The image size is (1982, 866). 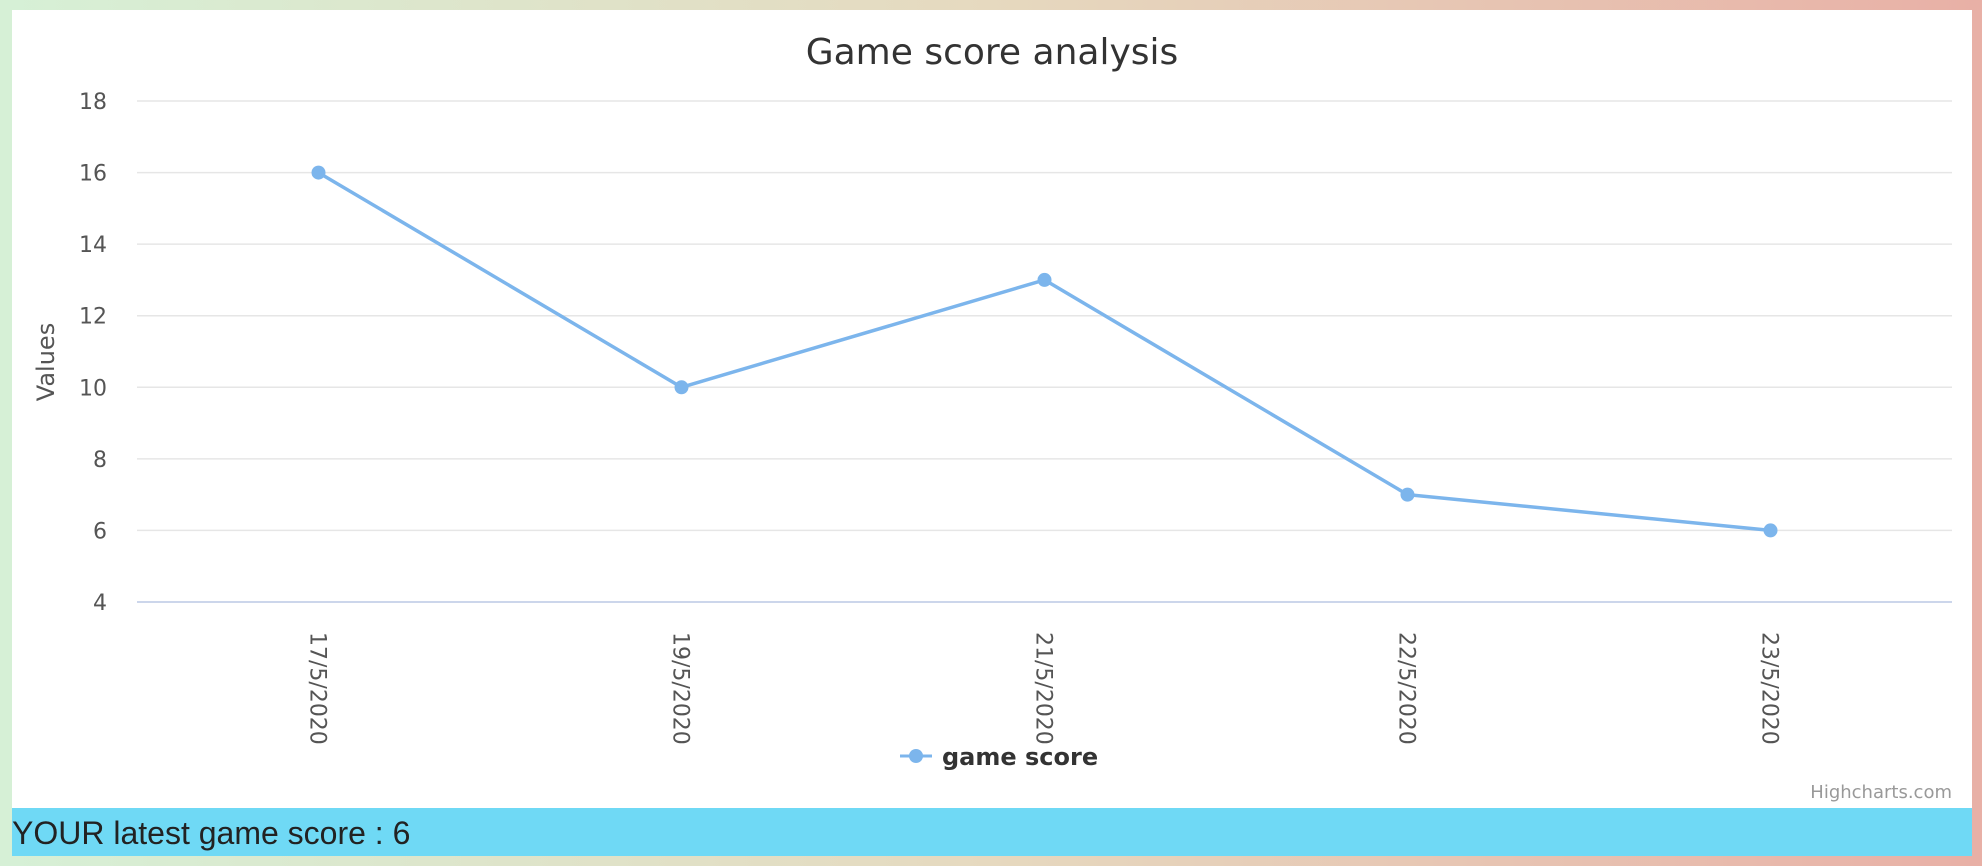 I want to click on latest-score-banner: YOUR latest game score : 6, so click(x=992, y=832).